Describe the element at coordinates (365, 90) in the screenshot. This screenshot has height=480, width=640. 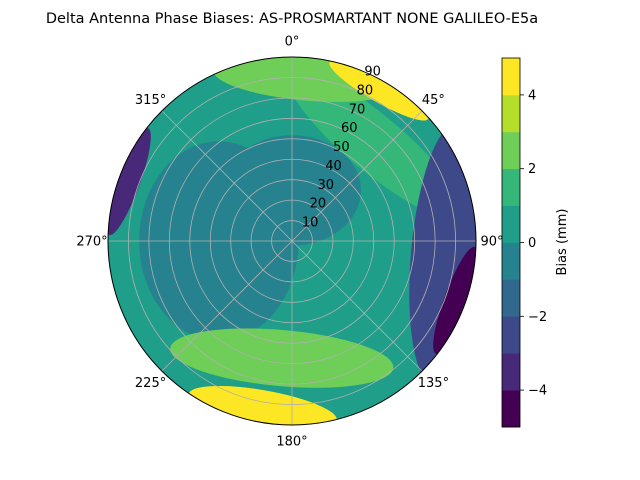
I see `radial-tick-label: 80` at that location.